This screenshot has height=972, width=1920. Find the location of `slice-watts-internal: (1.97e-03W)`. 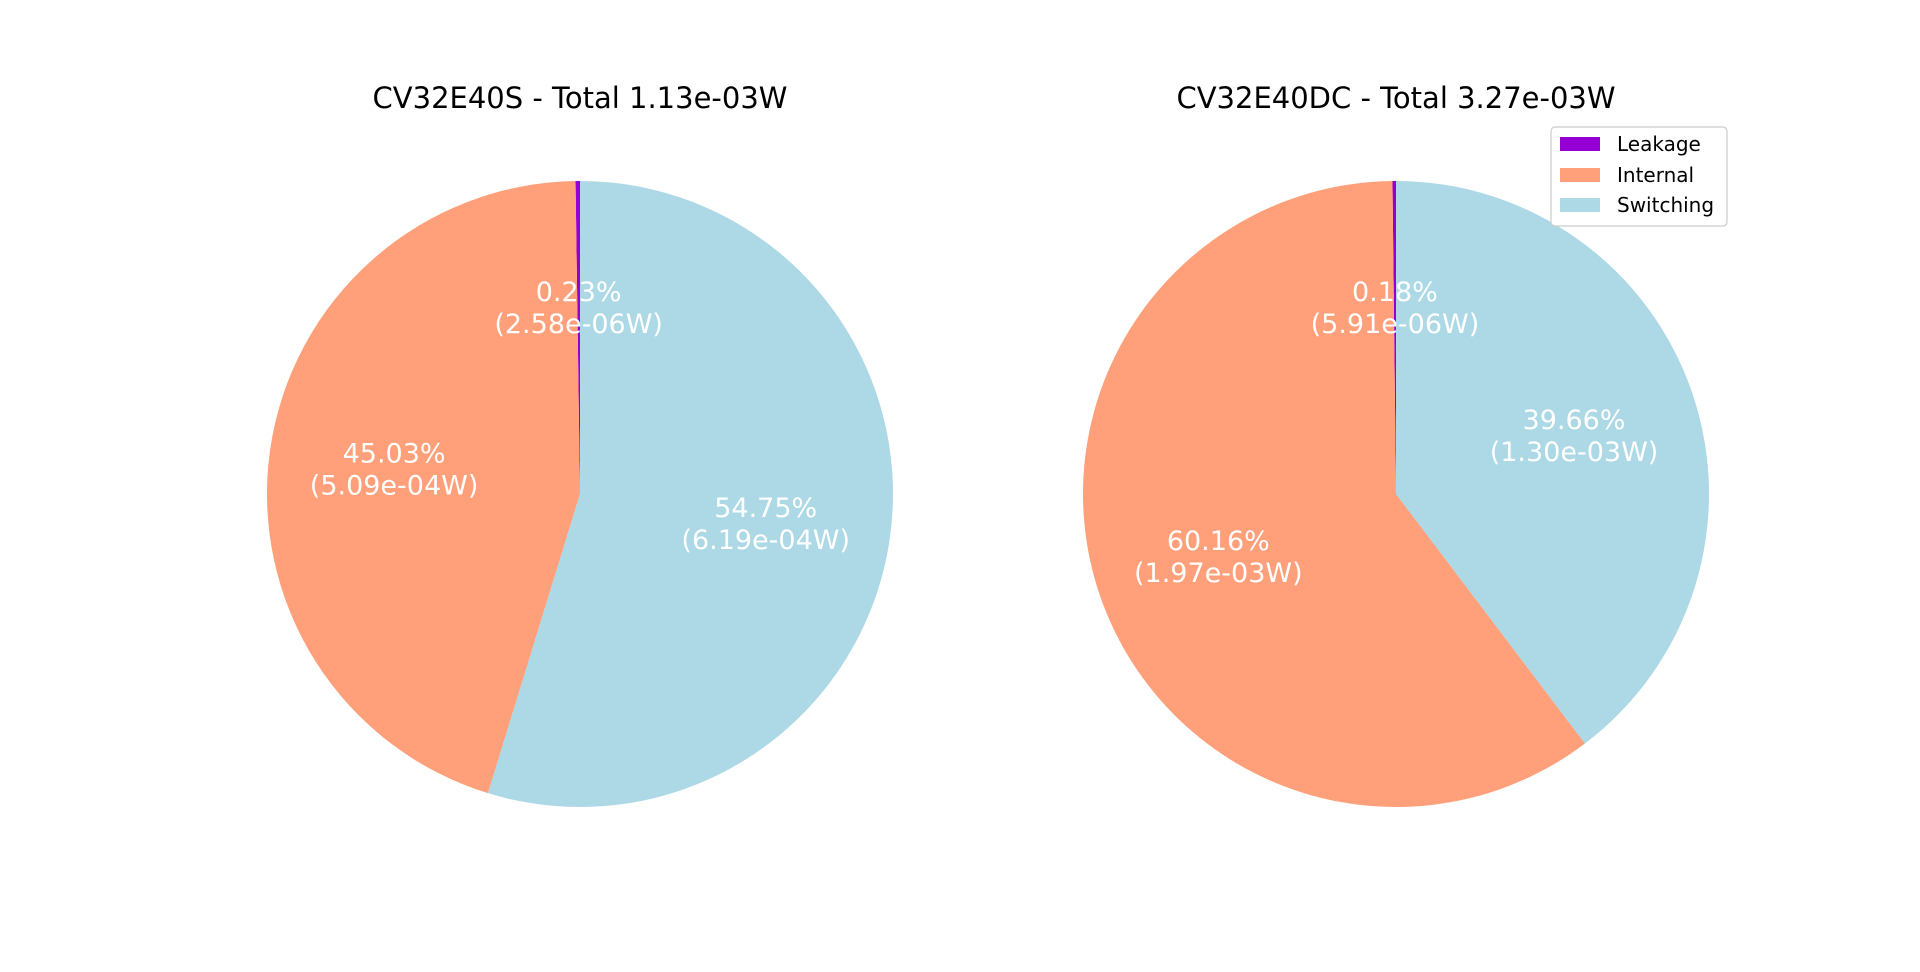

slice-watts-internal: (1.97e-03W) is located at coordinates (1218, 573).